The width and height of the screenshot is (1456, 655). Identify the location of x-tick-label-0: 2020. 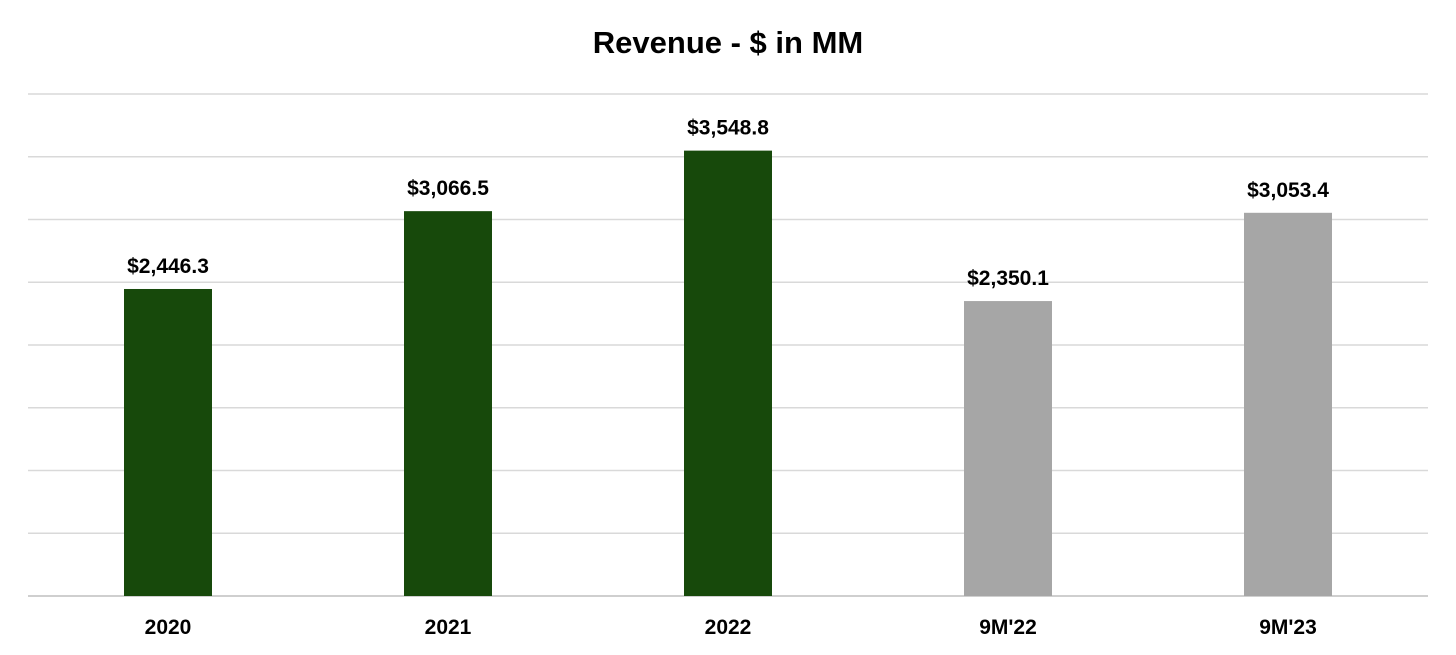
(168, 627).